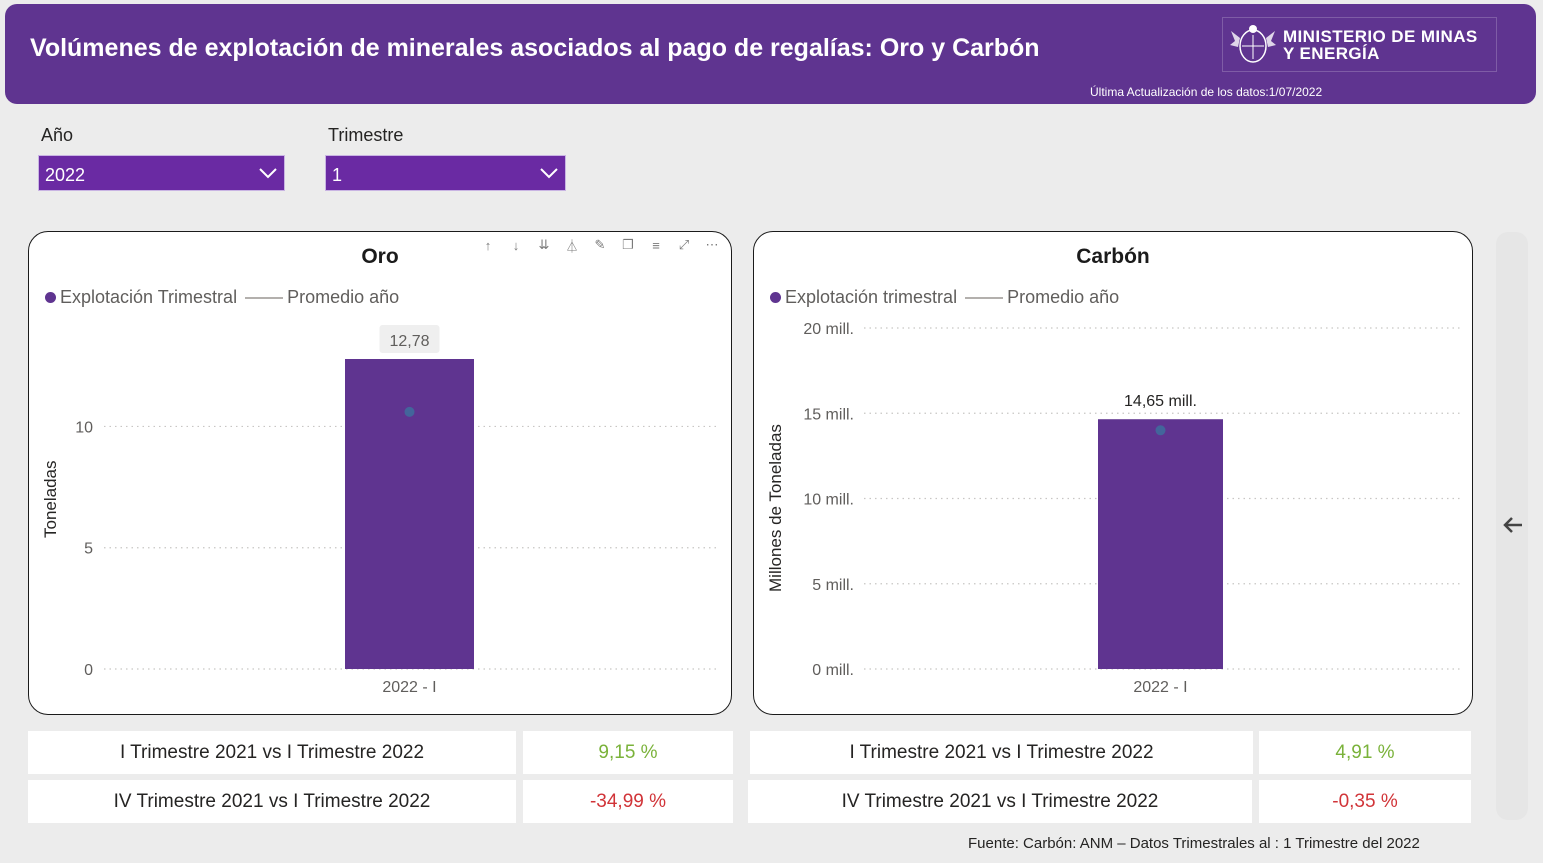  Describe the element at coordinates (1001, 752) in the screenshot. I see `carbon-comparison-1-label: I Trimestre 2021 vs I Trimestre 2022` at that location.